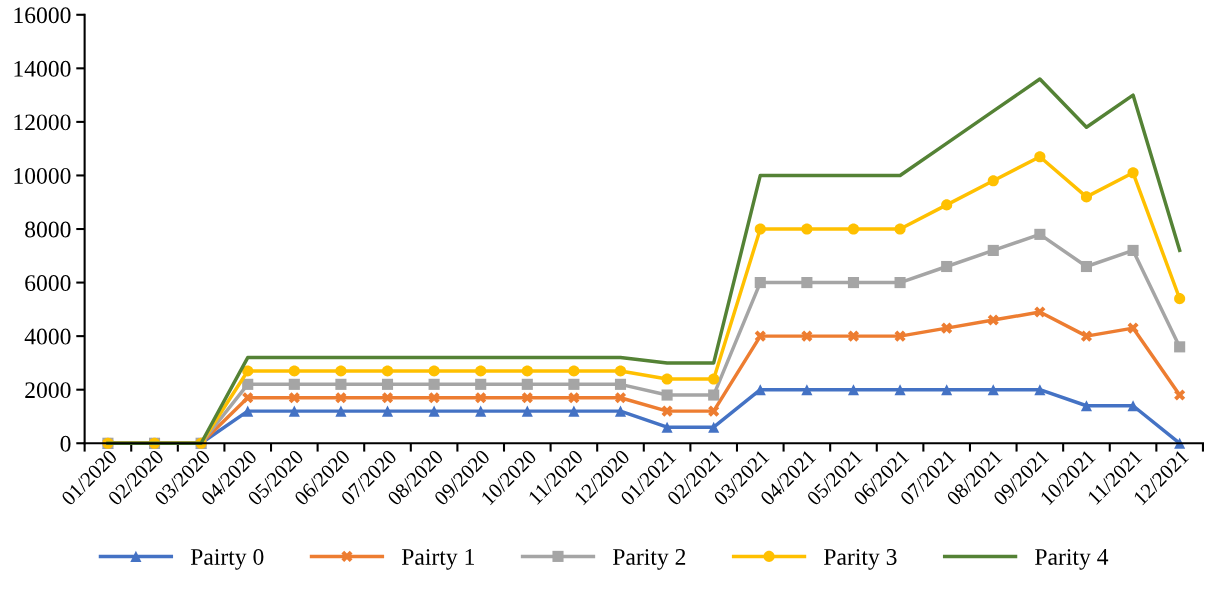 This screenshot has height=591, width=1209. Describe the element at coordinates (437, 559) in the screenshot. I see `legend-label: Pairty 1` at that location.